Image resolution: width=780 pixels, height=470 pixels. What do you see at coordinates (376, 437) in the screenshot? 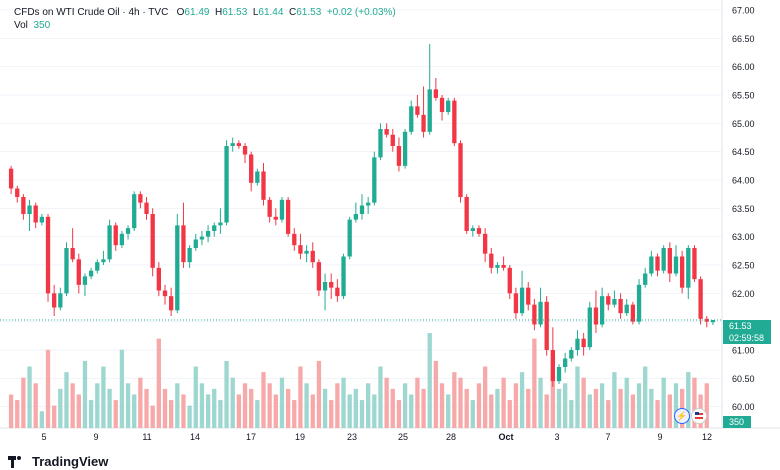
I see `x-axis-ticks: 5 9 11 14 17 19 23 25 28 Oct 3 7 9 12` at bounding box center [376, 437].